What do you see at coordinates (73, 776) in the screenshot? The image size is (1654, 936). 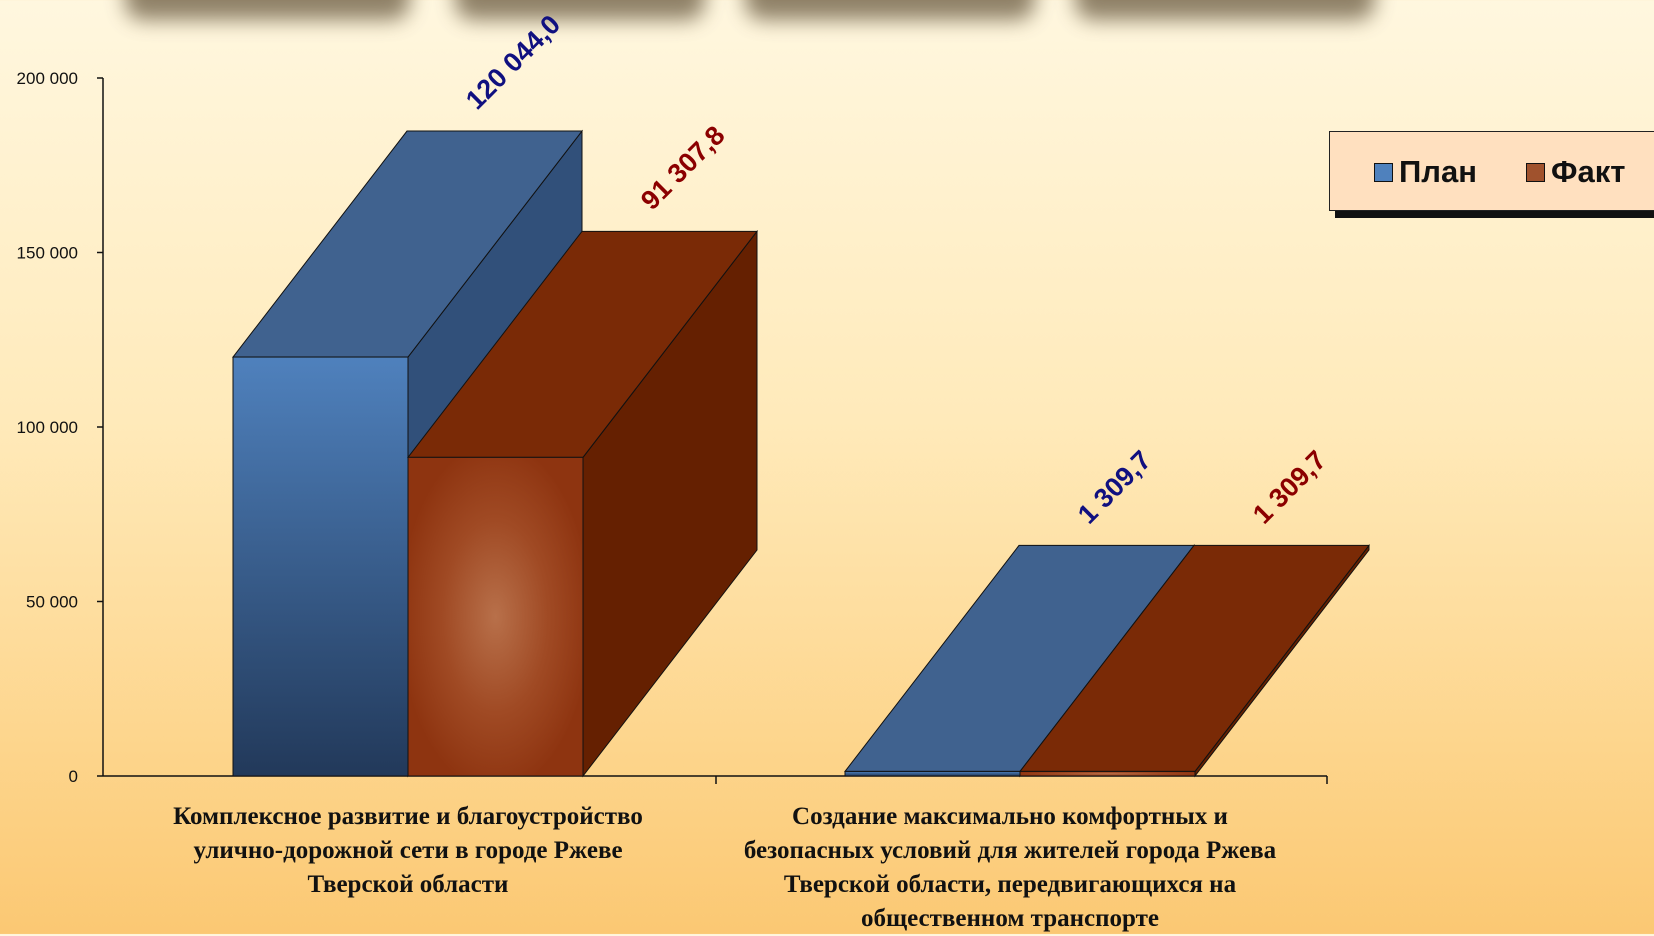 I see `y-tick-label: 0` at bounding box center [73, 776].